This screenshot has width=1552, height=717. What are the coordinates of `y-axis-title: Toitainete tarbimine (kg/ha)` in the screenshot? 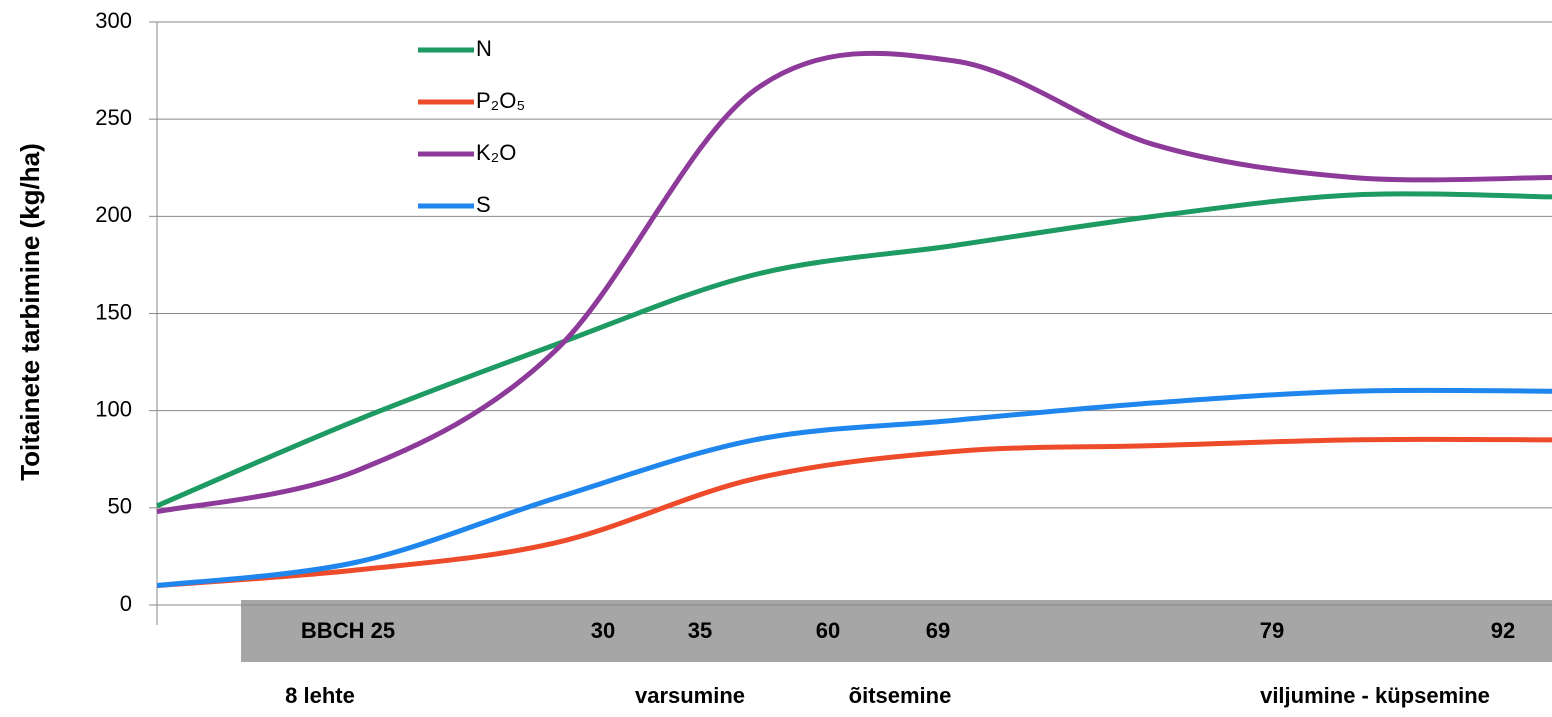 It's located at (30, 312).